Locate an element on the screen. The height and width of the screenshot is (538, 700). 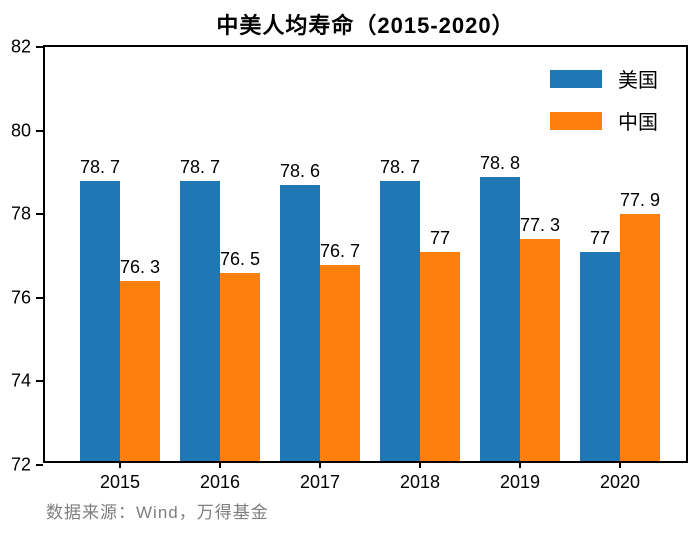
legend: 美国 中国 is located at coordinates (604, 99).